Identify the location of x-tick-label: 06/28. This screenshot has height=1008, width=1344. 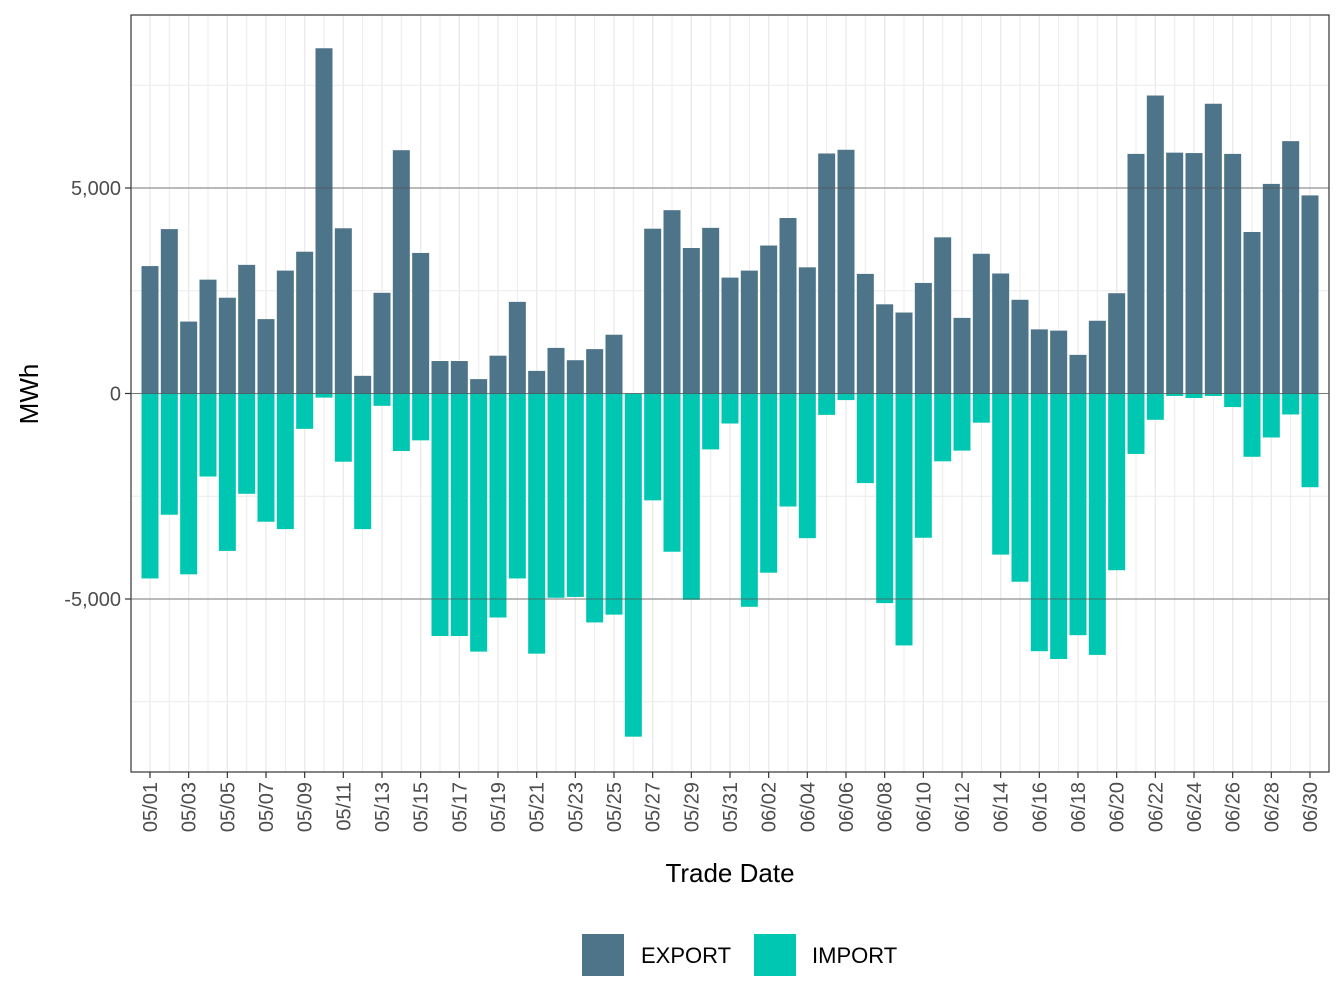
(1272, 807).